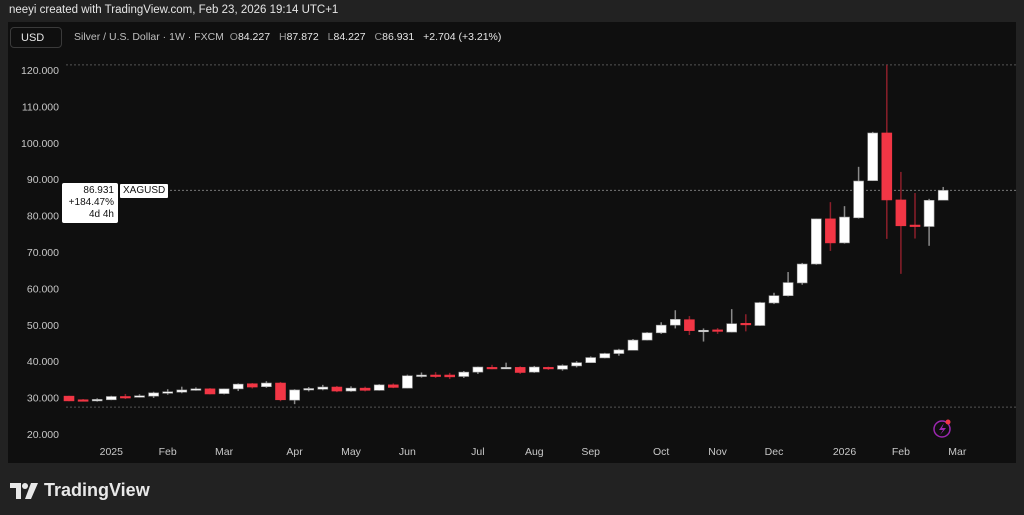  I want to click on low-value: 84.227, so click(349, 37).